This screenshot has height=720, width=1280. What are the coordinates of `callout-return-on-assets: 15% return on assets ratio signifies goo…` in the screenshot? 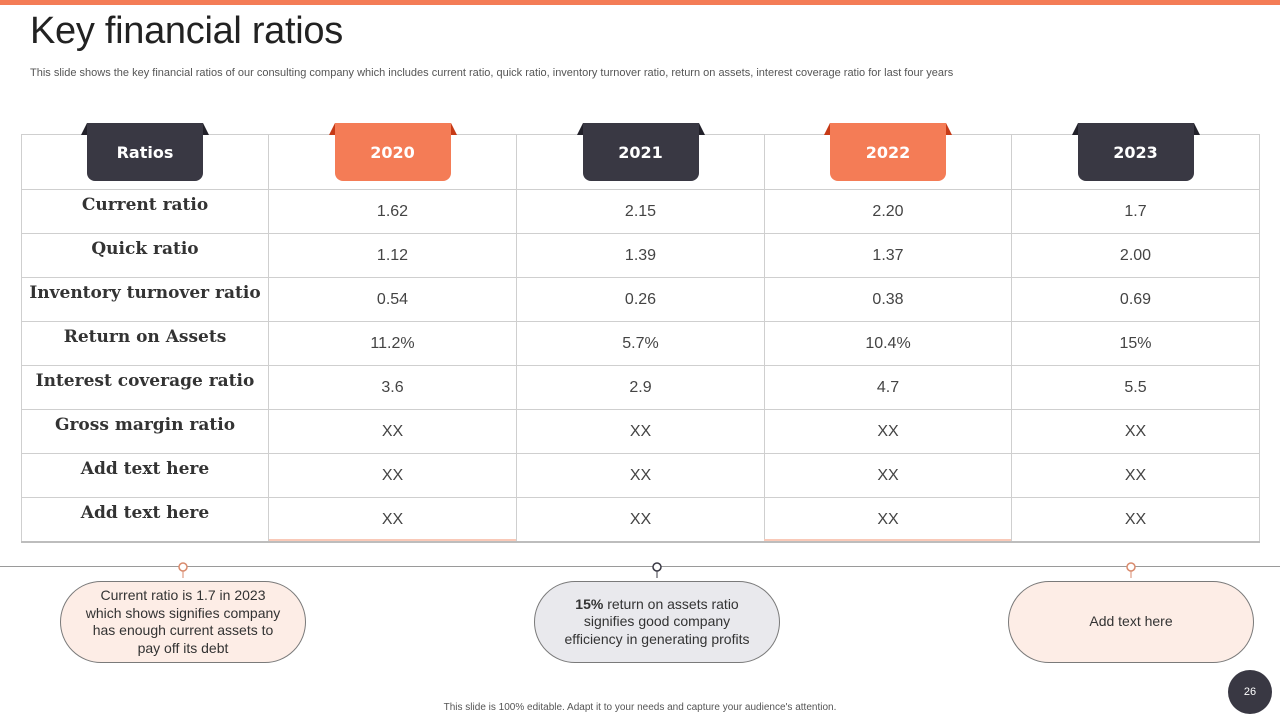 It's located at (657, 622).